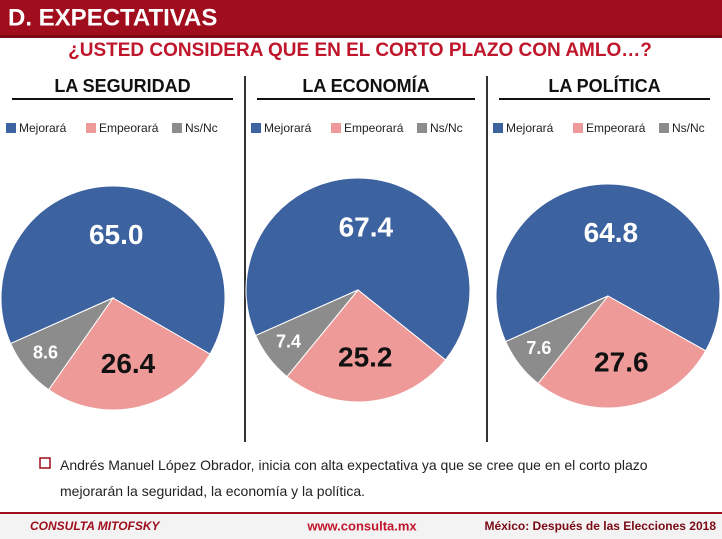  I want to click on data-label: 65.0, so click(116, 234).